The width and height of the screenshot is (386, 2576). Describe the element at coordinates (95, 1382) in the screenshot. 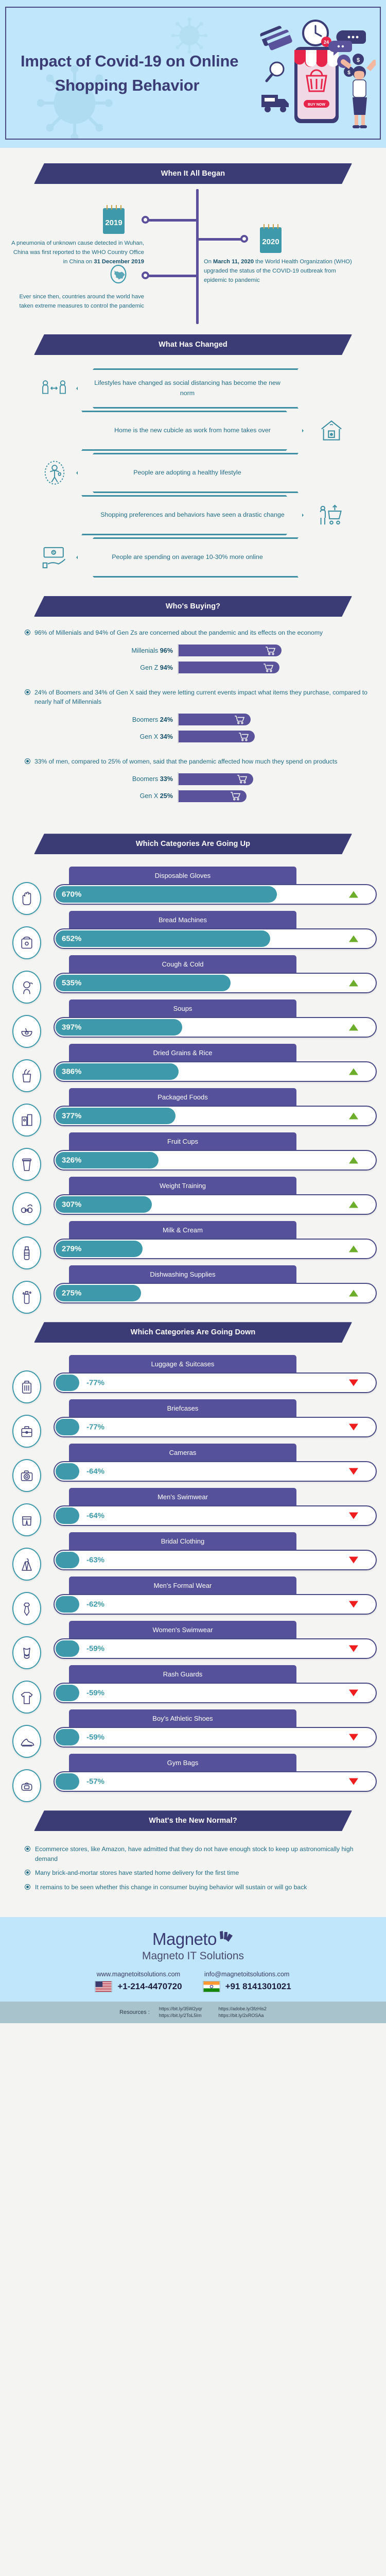

I see `category-value: -77%` at that location.